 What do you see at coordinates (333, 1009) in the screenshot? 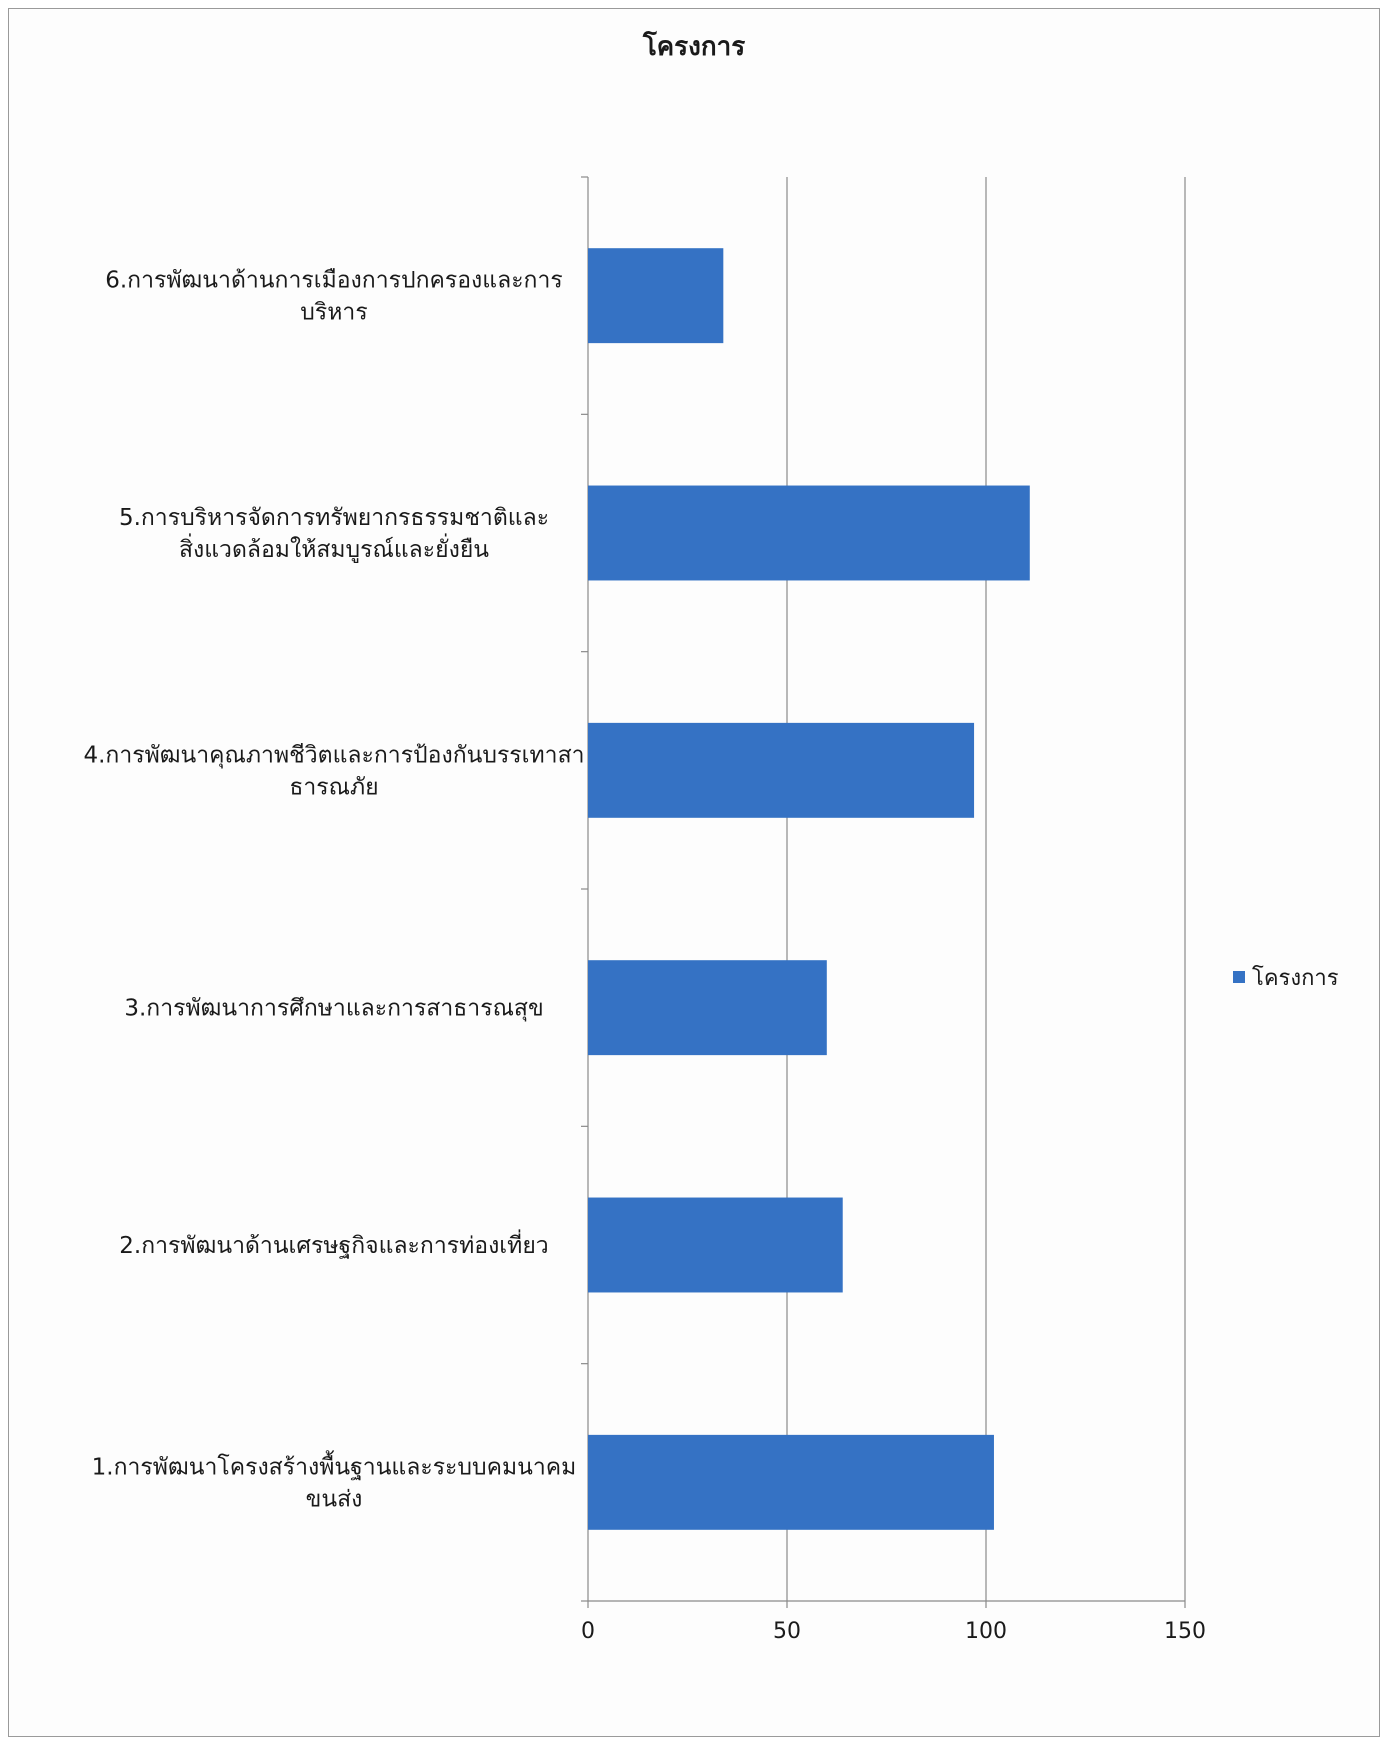
I see `category-label: 3.การพัฒนาการศึกษาและการสาธารณสุข` at bounding box center [333, 1009].